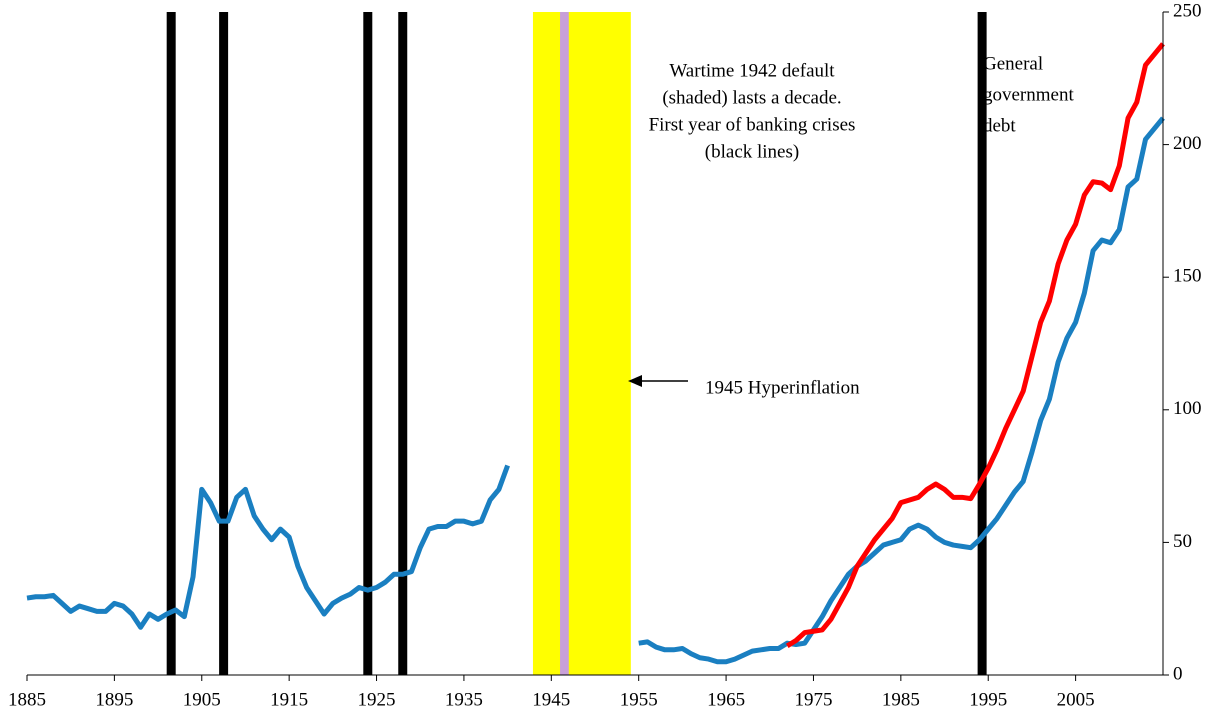  I want to click on series-note: General, so click(1013, 63).